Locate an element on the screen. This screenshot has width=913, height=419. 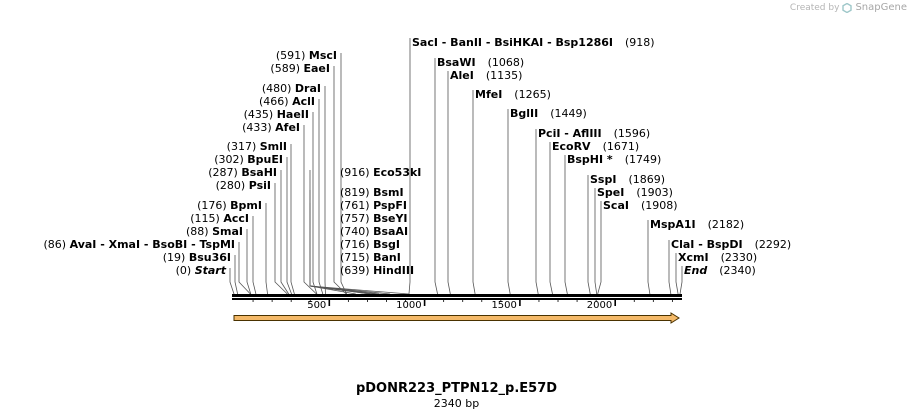
site-enzymes: BsgI is located at coordinates (386, 244).